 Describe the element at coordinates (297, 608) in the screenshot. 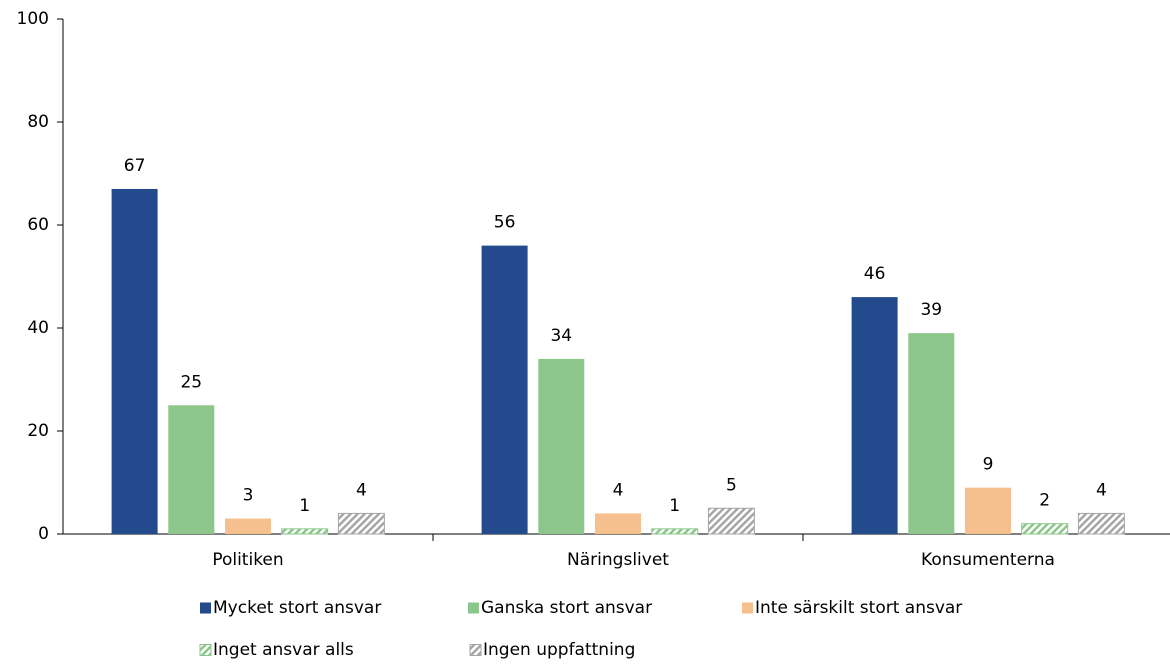

I see `legend-label: Mycket stort ansvar` at that location.